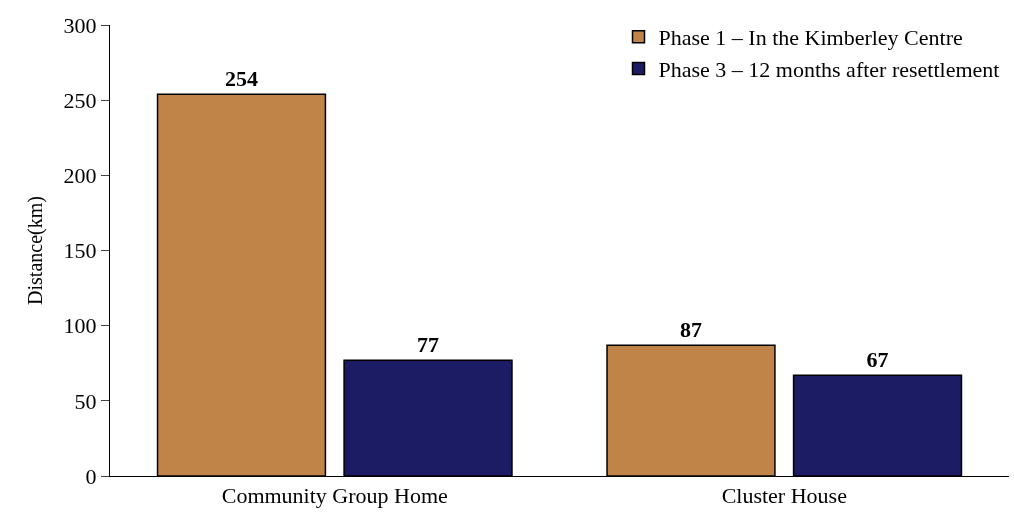  Describe the element at coordinates (241, 79) in the screenshot. I see `data-label: 254` at that location.